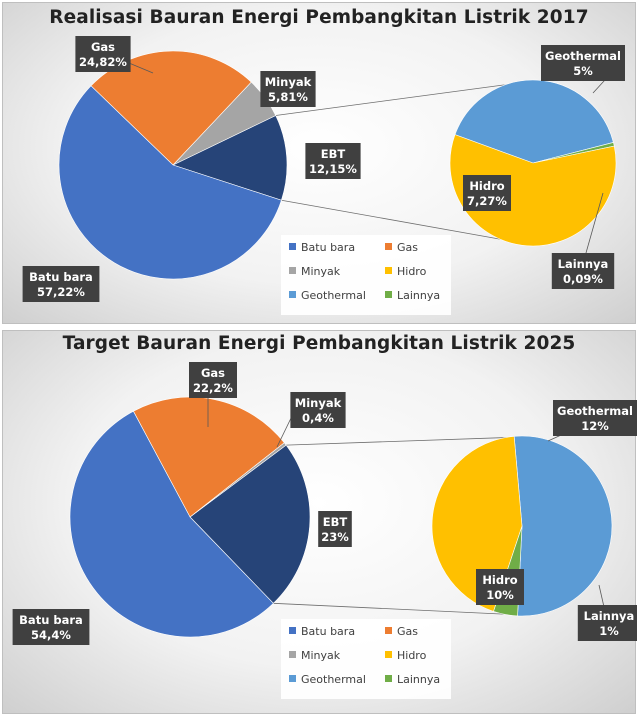 The height and width of the screenshot is (716, 640). What do you see at coordinates (61, 292) in the screenshot?
I see `data-label-value: 57,22%` at bounding box center [61, 292].